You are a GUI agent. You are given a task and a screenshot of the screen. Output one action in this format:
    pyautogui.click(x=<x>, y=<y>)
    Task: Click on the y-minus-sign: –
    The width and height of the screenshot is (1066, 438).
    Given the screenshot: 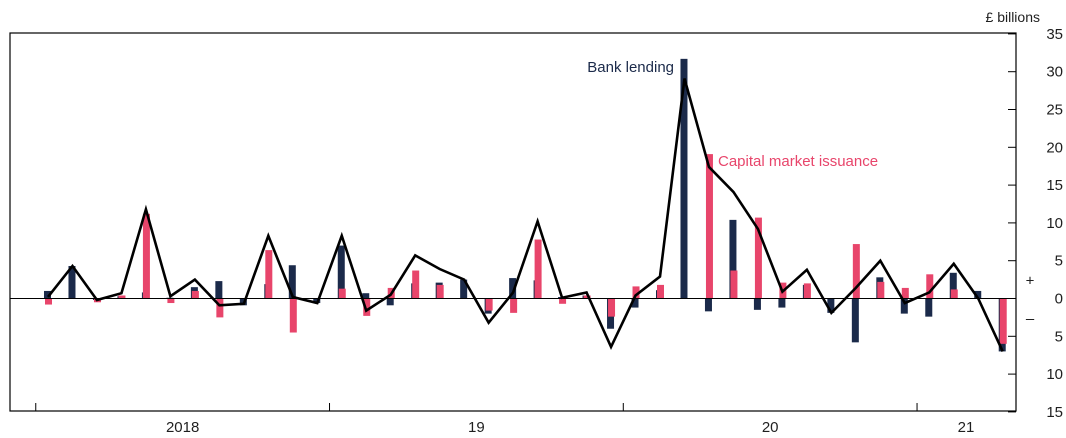 What is the action you would take?
    pyautogui.click(x=1030, y=318)
    